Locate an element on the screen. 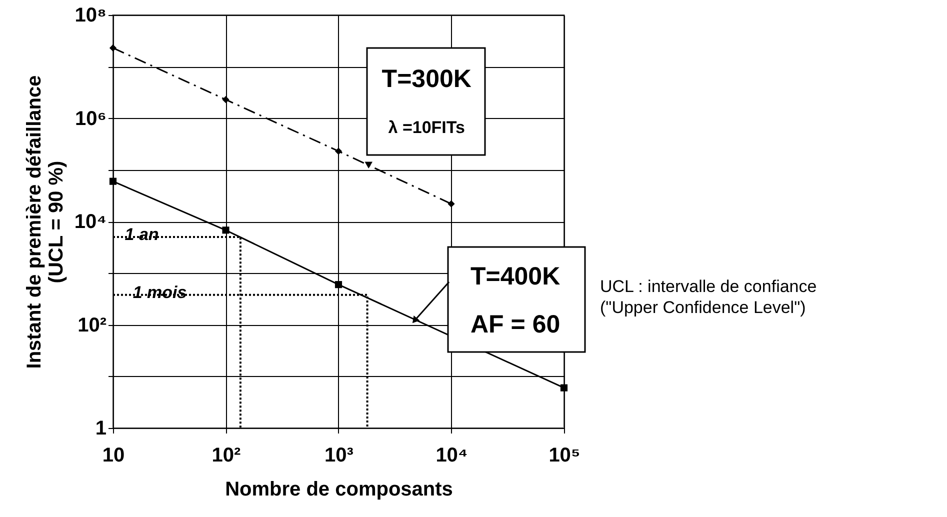  x-tick-label: 10³ is located at coordinates (339, 455).